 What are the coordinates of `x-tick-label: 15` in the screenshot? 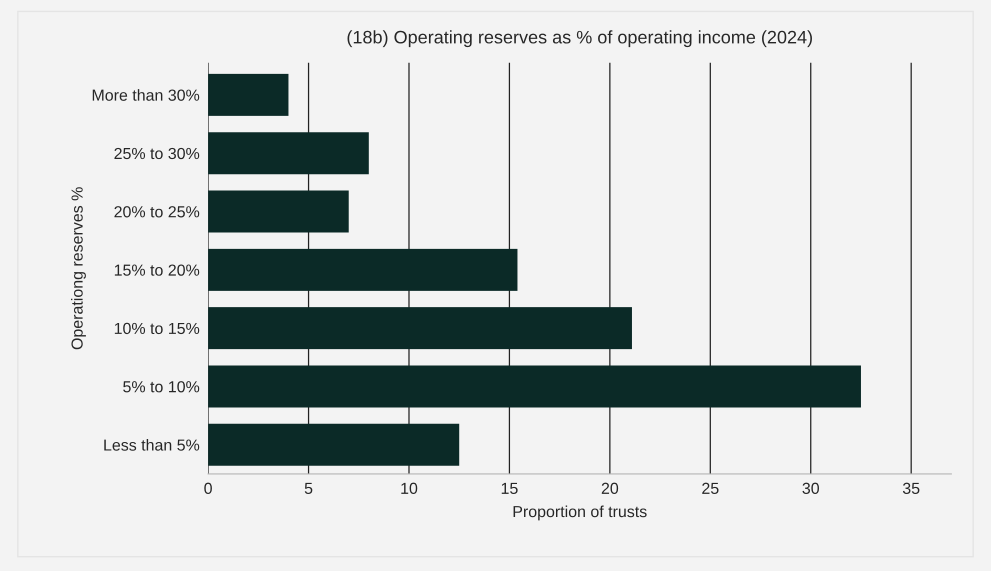 It's located at (510, 488).